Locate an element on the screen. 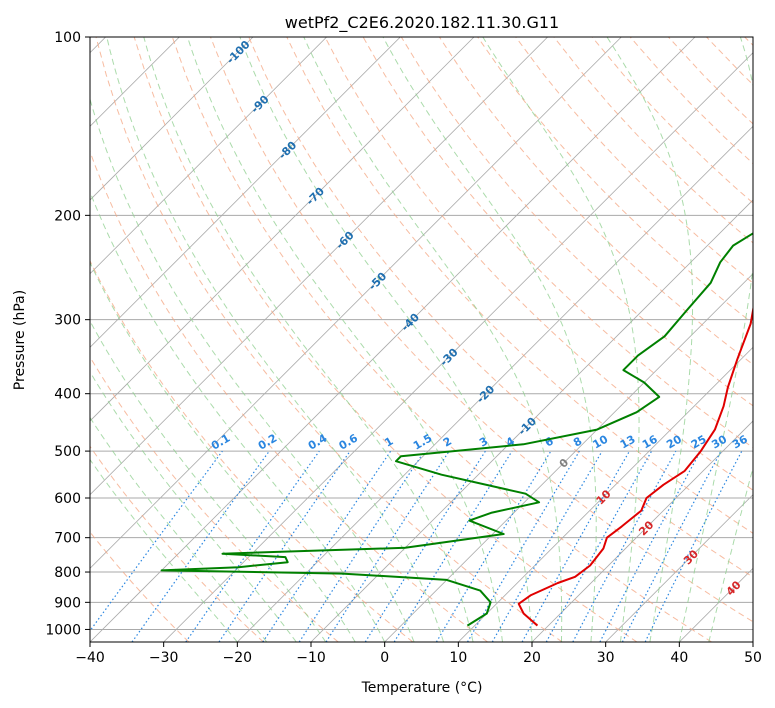 This screenshot has width=775, height=708. x-axis: −40 −30 −20 −10 0 10 20 30 40 50 is located at coordinates (418, 654).